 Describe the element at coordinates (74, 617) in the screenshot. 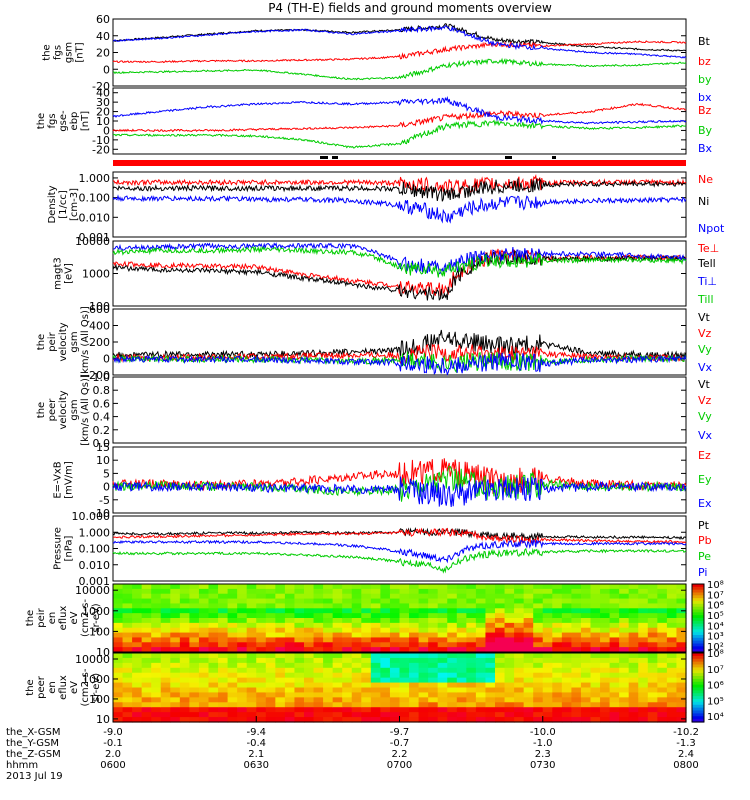

I see `y-axis-label: eV` at that location.